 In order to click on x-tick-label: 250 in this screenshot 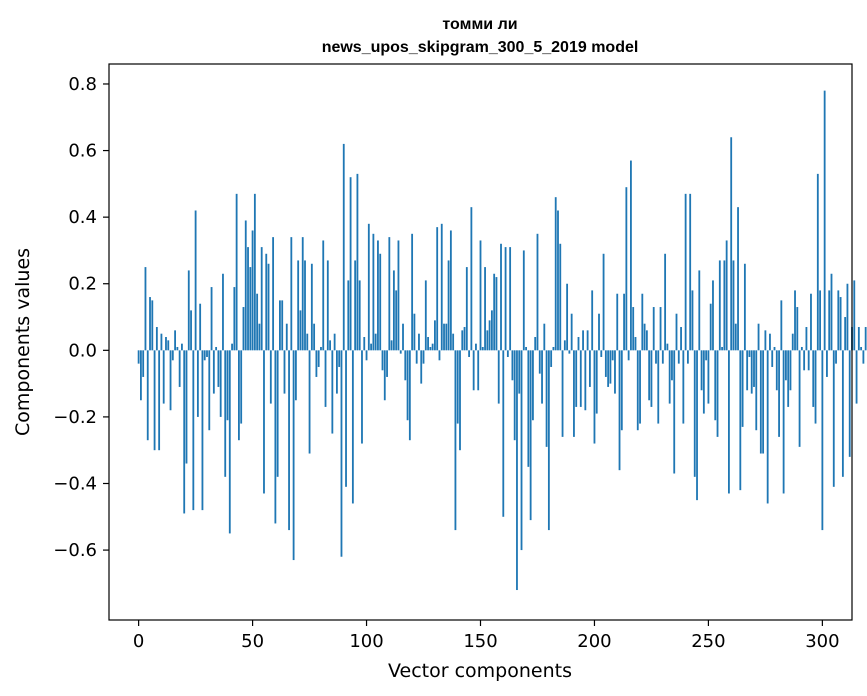, I will do `click(708, 641)`.